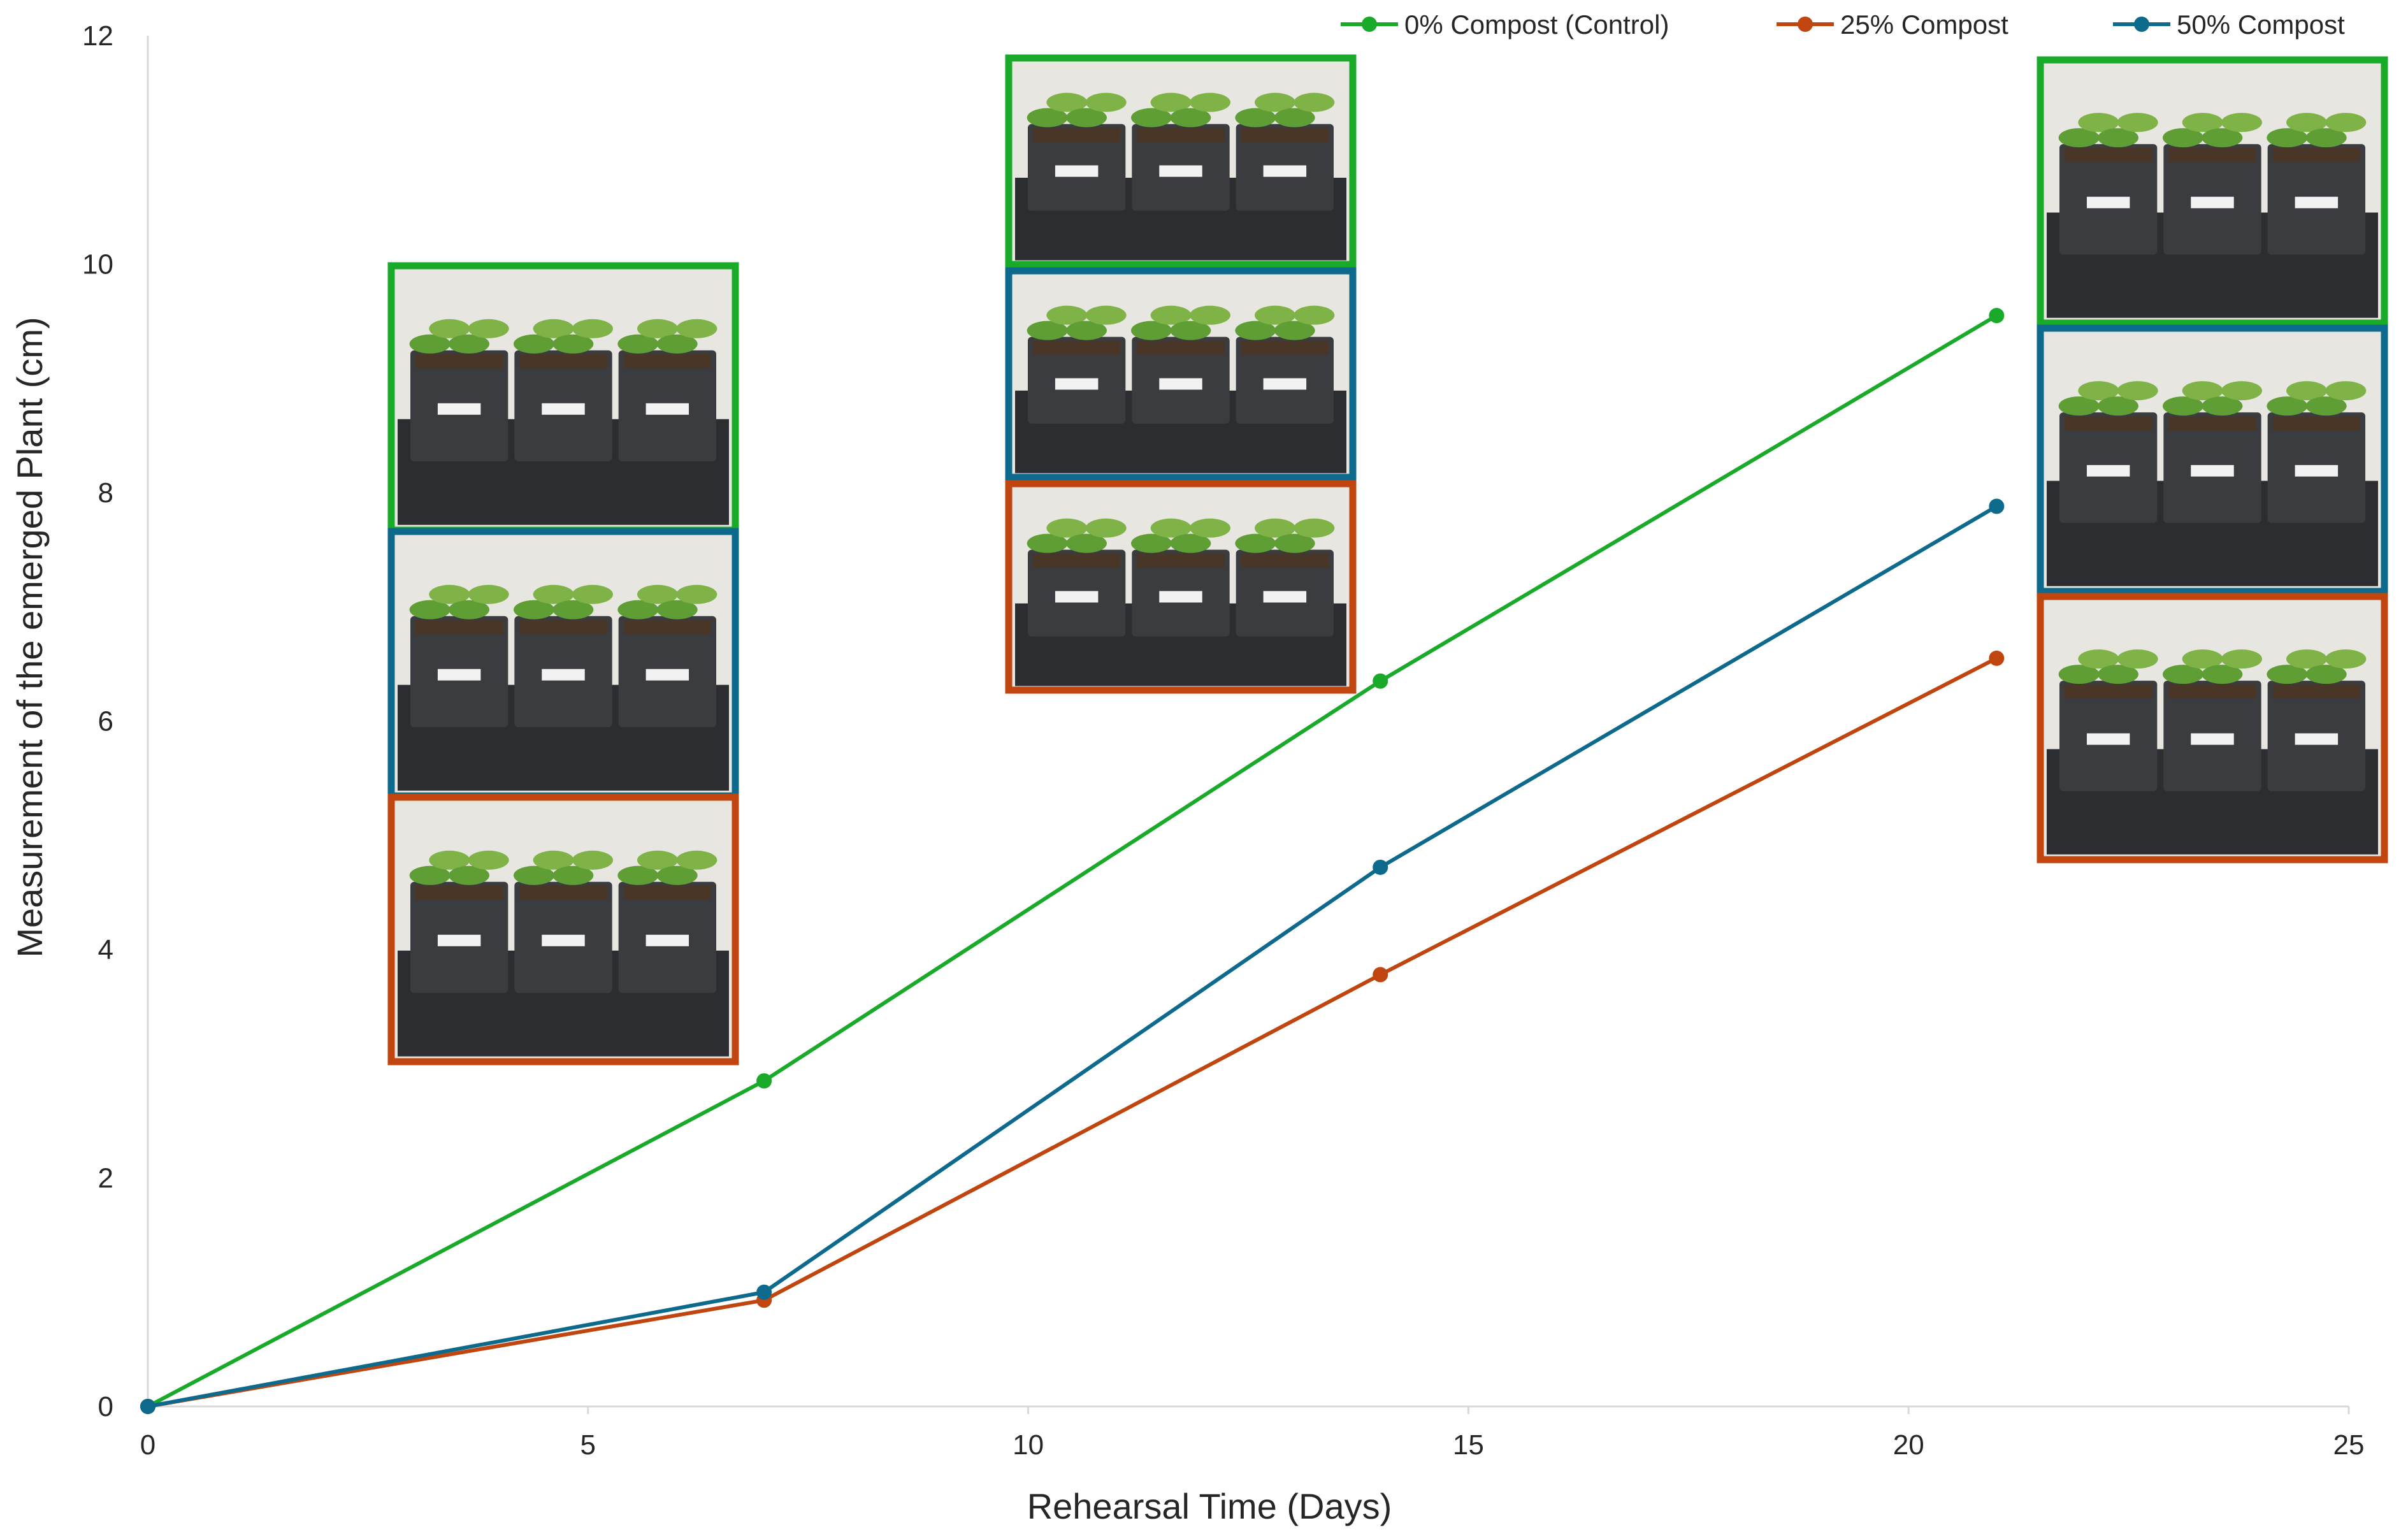  I want to click on x-tick-label: 25, so click(2349, 1445).